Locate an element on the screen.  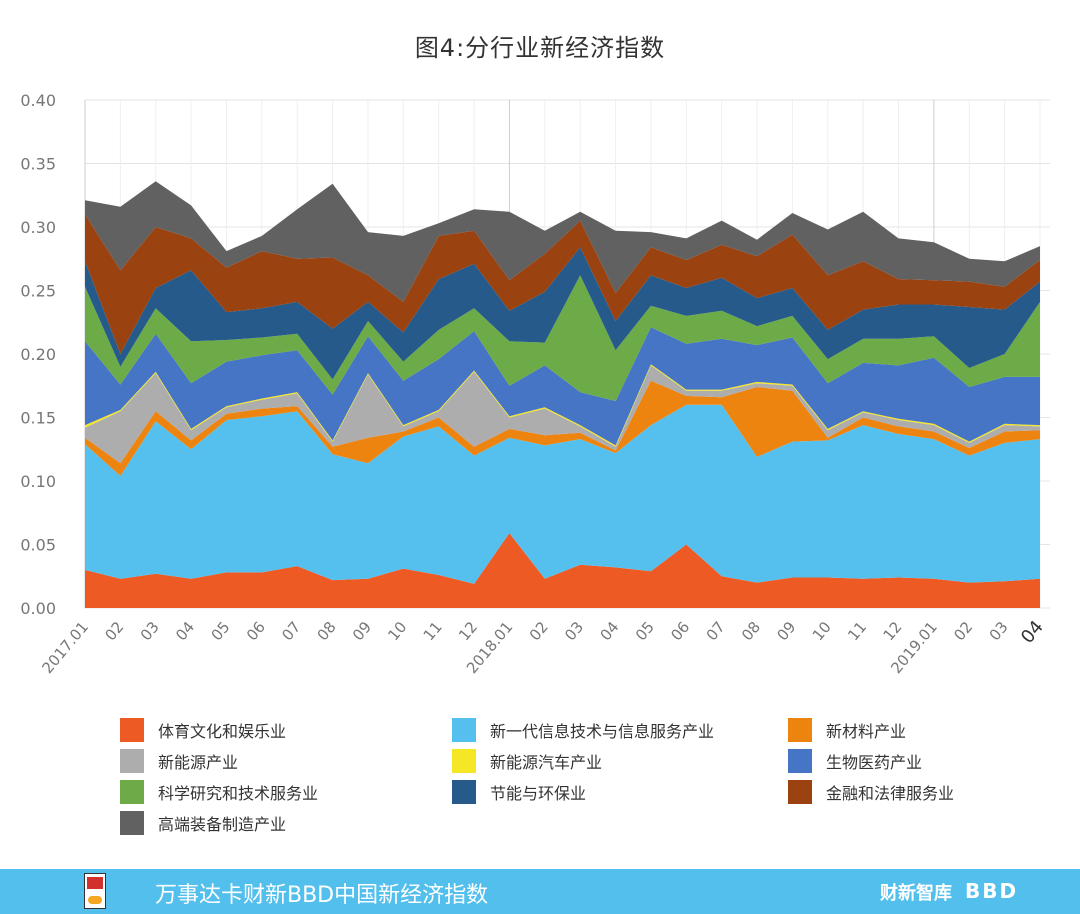
legend-item: 新能源产业 is located at coordinates (179, 761).